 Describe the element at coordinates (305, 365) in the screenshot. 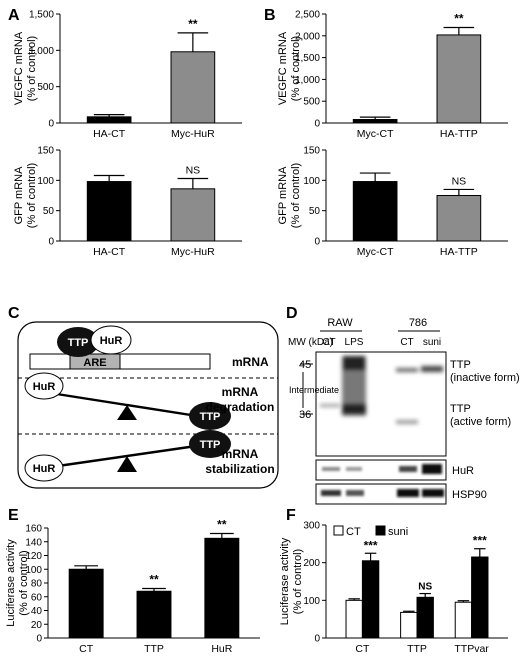

I see `mw-45: 45` at that location.